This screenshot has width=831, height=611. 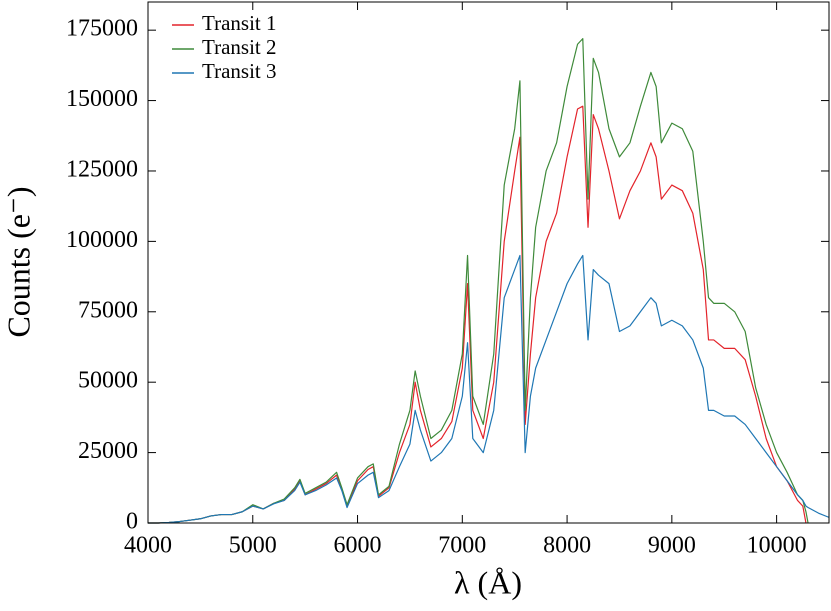 What do you see at coordinates (132, 522) in the screenshot?
I see `y-tick-label: 0` at bounding box center [132, 522].